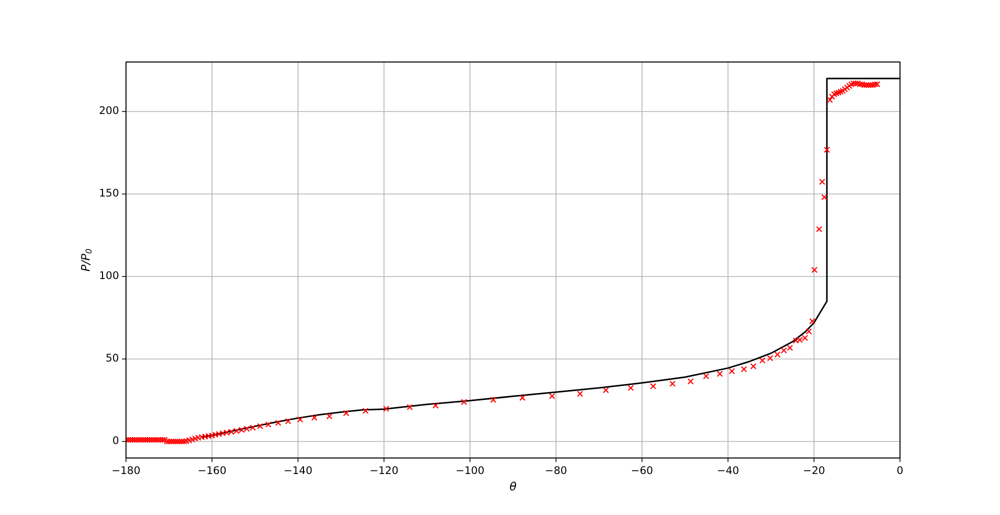 This screenshot has height=515, width=1000. What do you see at coordinates (900, 471) in the screenshot?
I see `x-tick-label: 0` at bounding box center [900, 471].